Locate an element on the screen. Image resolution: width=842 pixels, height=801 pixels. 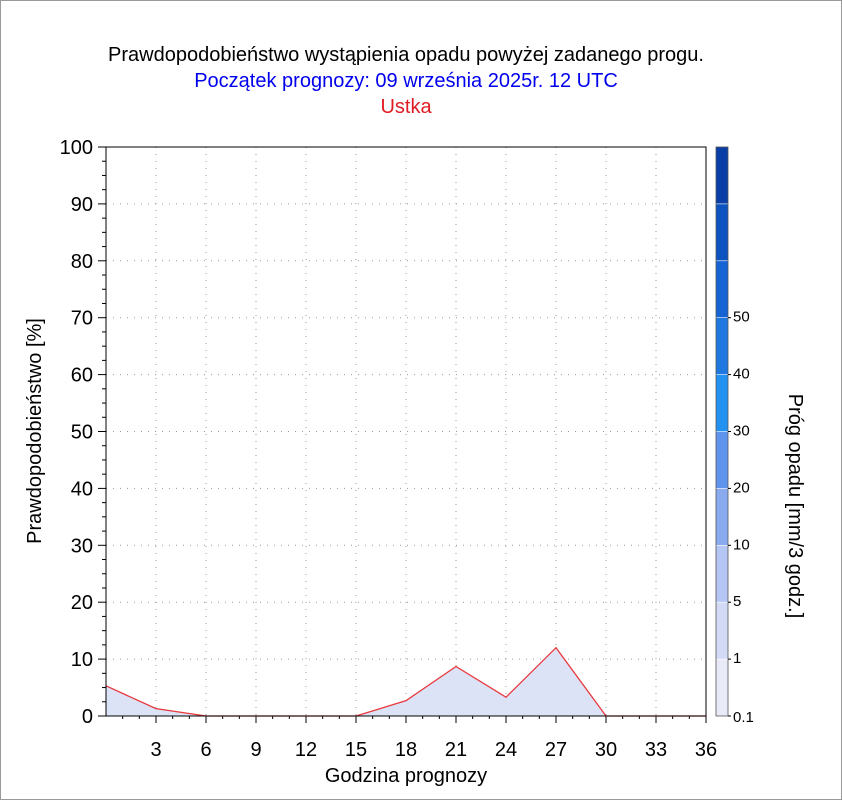
colorbar-tick-label: 1 is located at coordinates (737, 658).